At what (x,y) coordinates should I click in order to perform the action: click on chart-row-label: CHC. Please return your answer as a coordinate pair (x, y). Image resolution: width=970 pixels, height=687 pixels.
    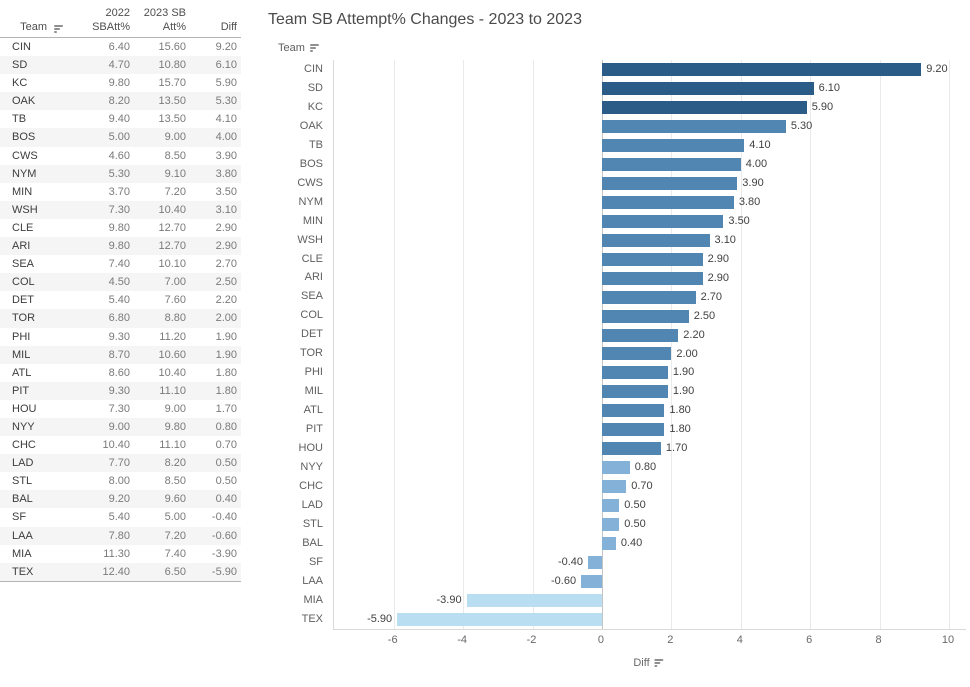
    Looking at the image, I should click on (311, 485).